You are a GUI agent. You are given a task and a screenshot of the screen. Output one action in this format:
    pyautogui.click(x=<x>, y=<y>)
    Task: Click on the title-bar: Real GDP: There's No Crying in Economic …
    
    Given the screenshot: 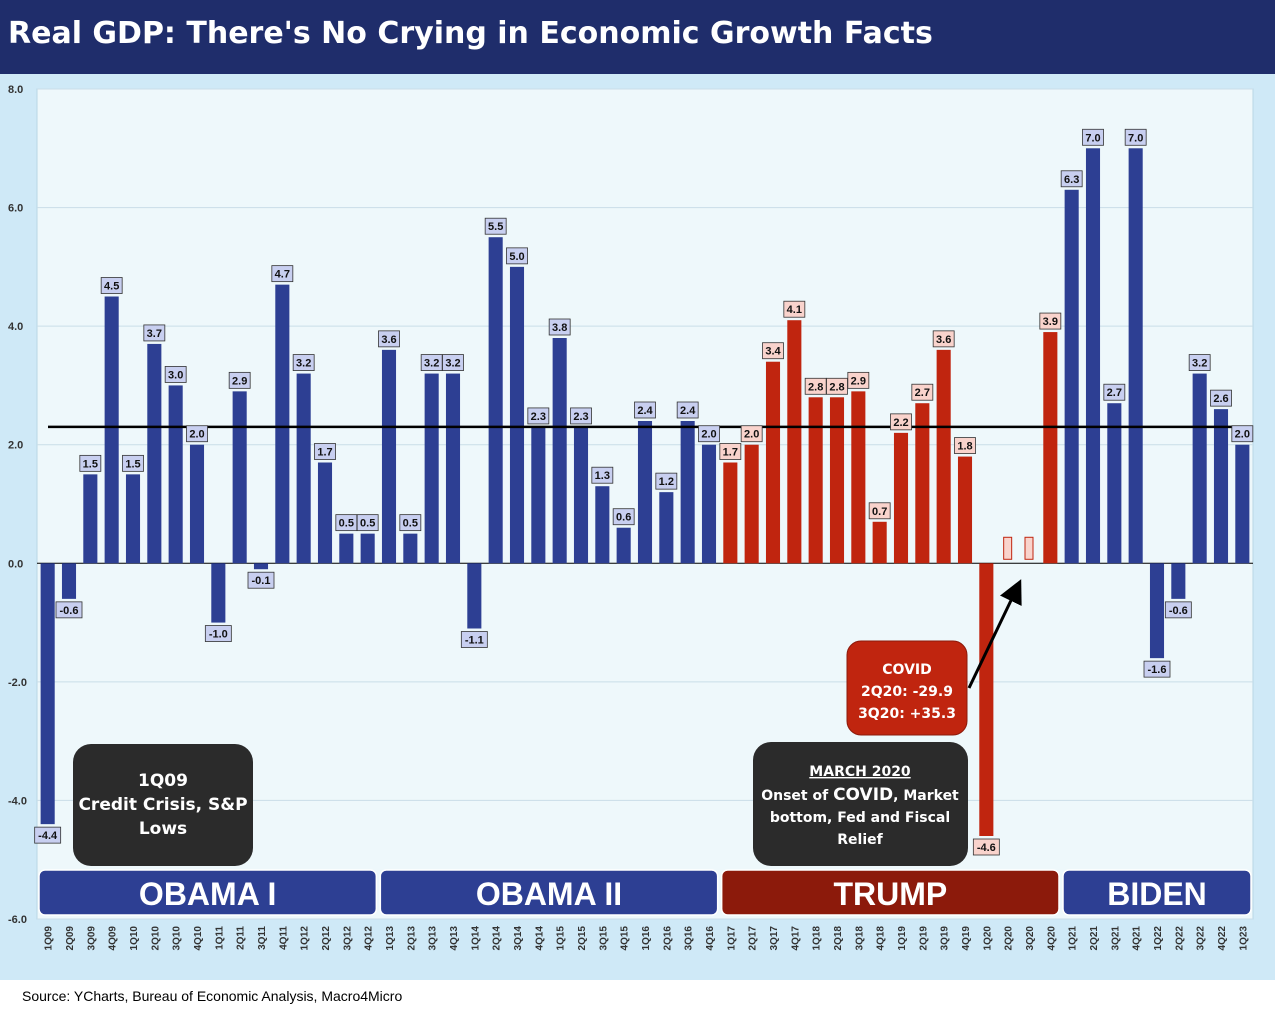 What is the action you would take?
    pyautogui.click(x=637, y=37)
    